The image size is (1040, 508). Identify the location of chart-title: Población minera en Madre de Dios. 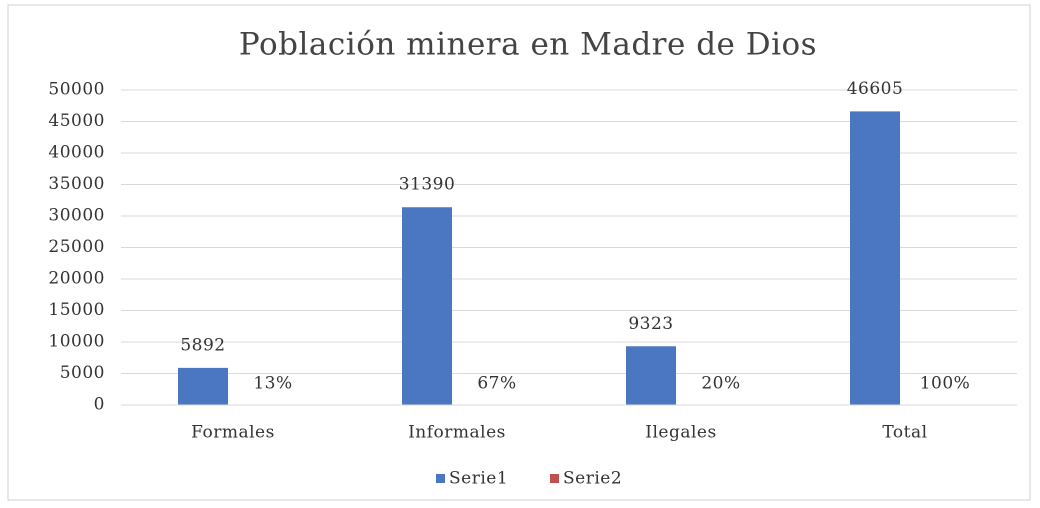
(528, 45).